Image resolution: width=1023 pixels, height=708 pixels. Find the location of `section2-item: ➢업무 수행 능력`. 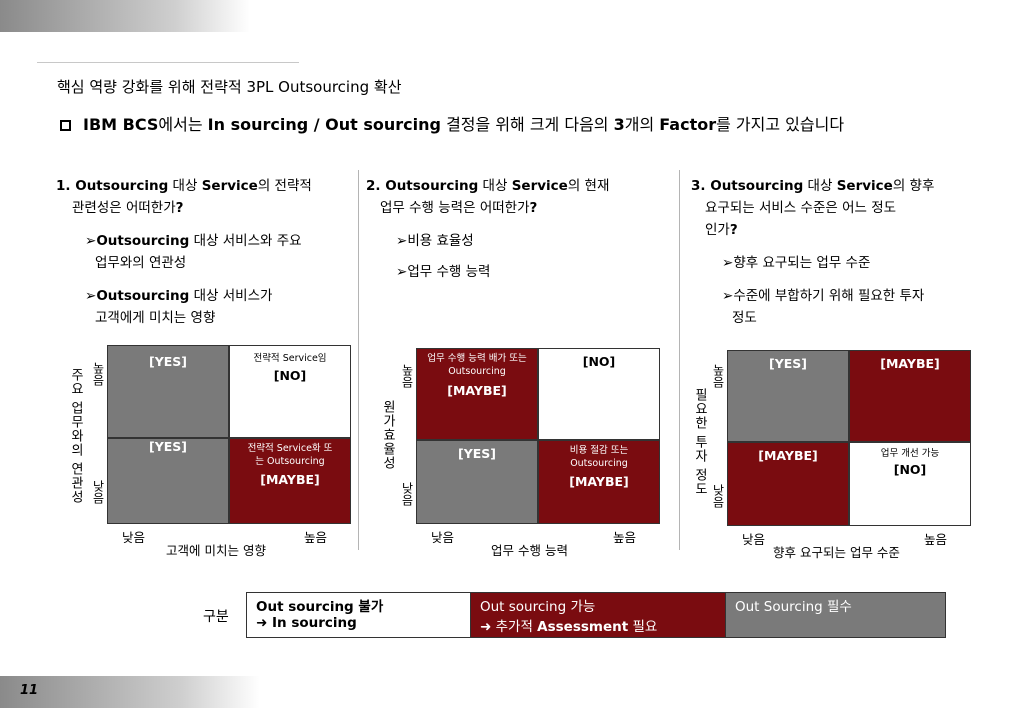

section2-item: ➢업무 수행 능력 is located at coordinates (443, 272).